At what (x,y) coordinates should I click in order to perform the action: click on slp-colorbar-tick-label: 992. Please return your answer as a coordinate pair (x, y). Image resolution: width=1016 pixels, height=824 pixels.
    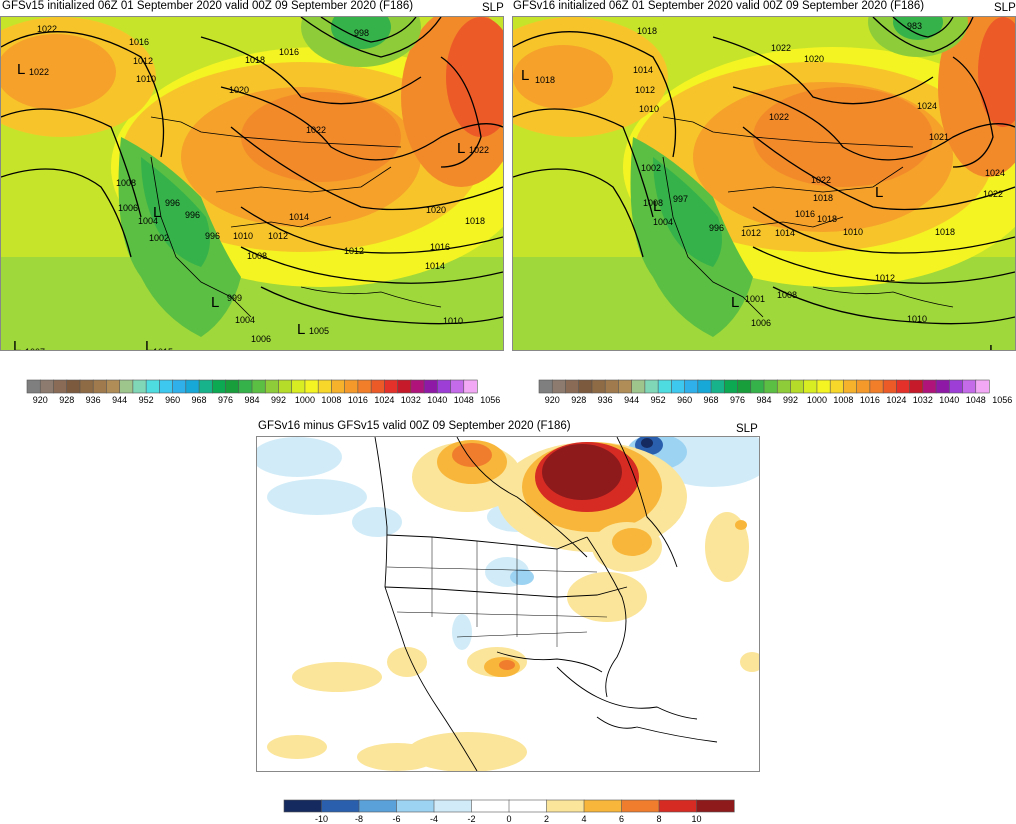
    Looking at the image, I should click on (790, 400).